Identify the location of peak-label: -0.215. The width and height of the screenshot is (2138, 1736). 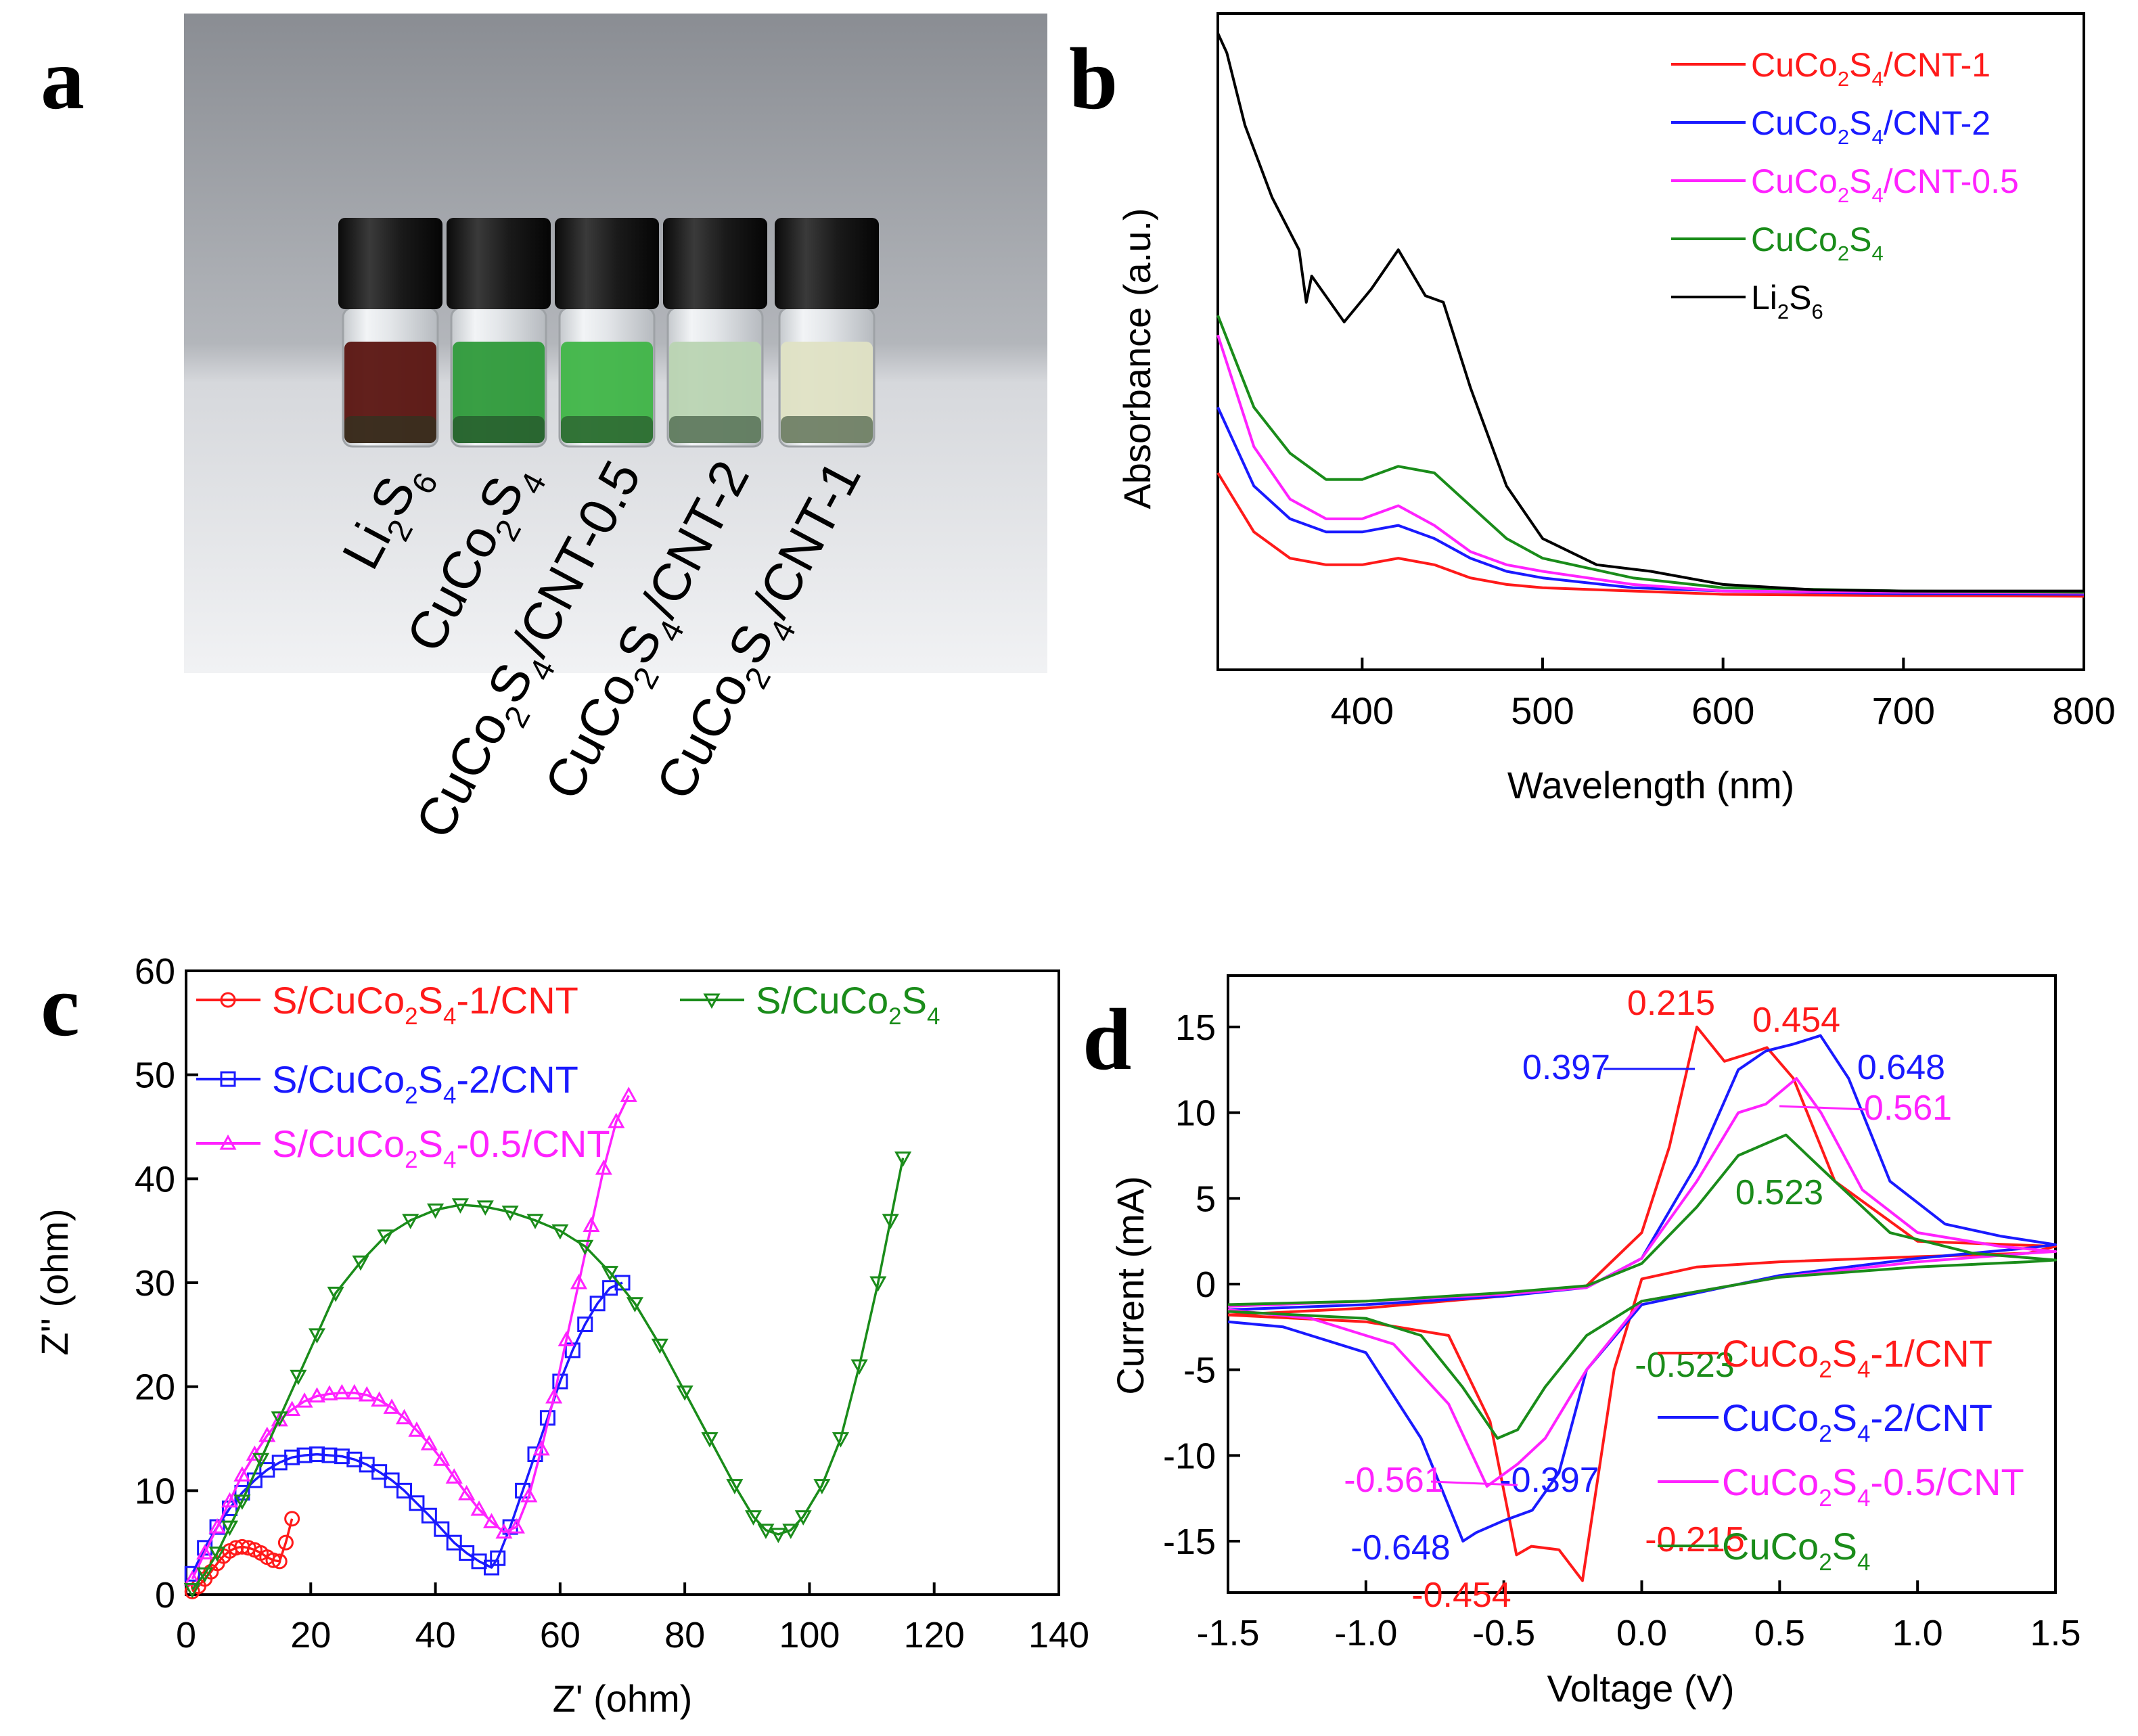
(1695, 1539).